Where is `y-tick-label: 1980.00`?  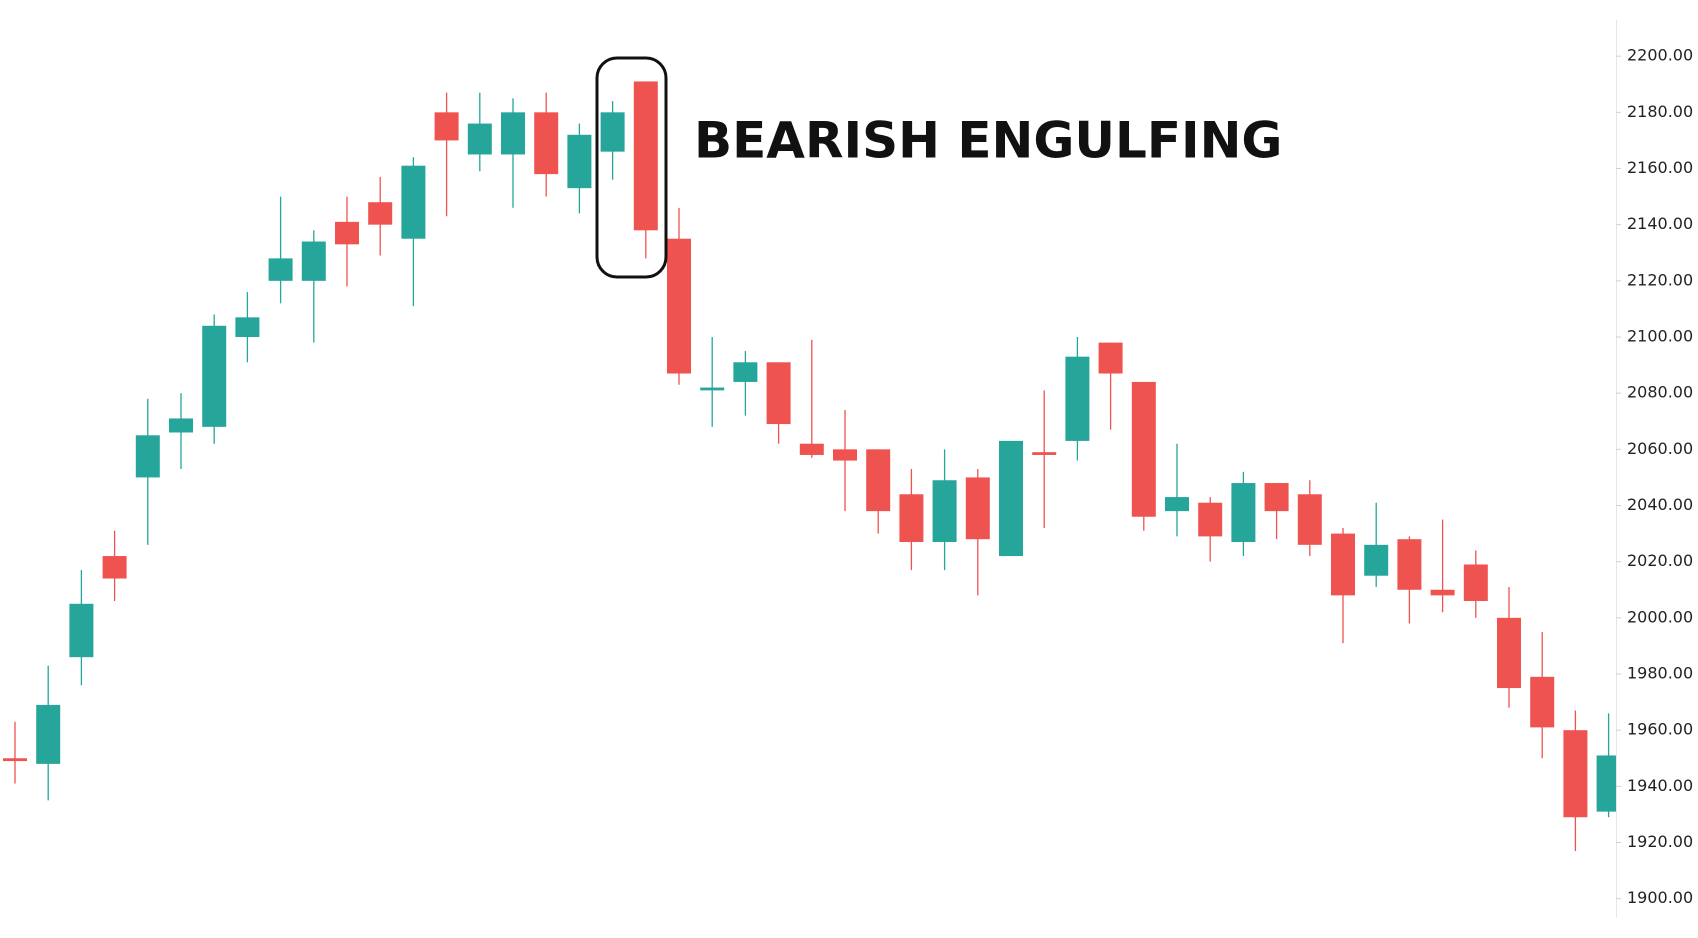 y-tick-label: 1980.00 is located at coordinates (1660, 673).